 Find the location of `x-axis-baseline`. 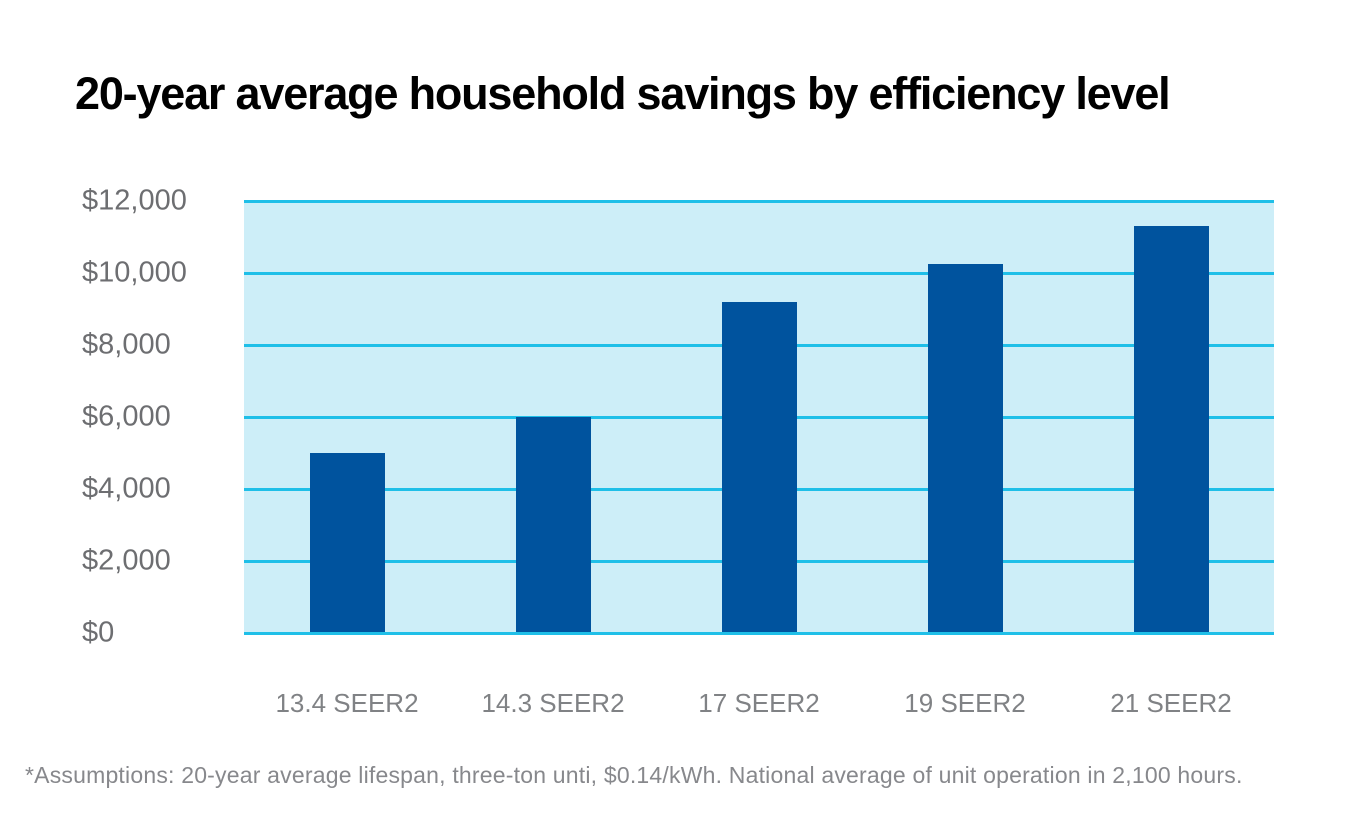

x-axis-baseline is located at coordinates (759, 633).